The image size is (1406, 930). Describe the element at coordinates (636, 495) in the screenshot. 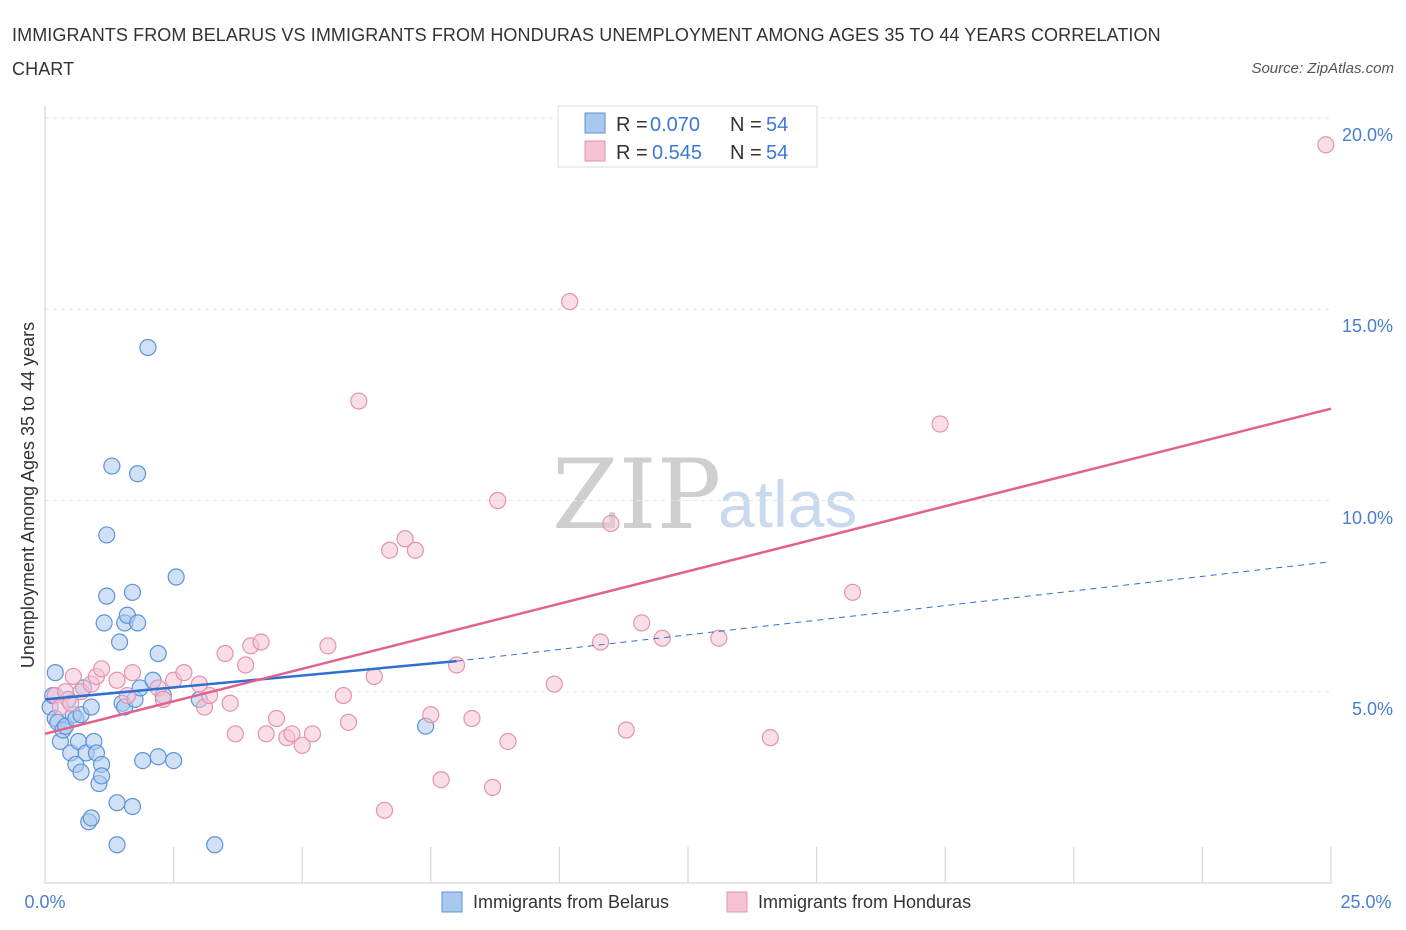

I see `watermark-zip: ZIP` at that location.